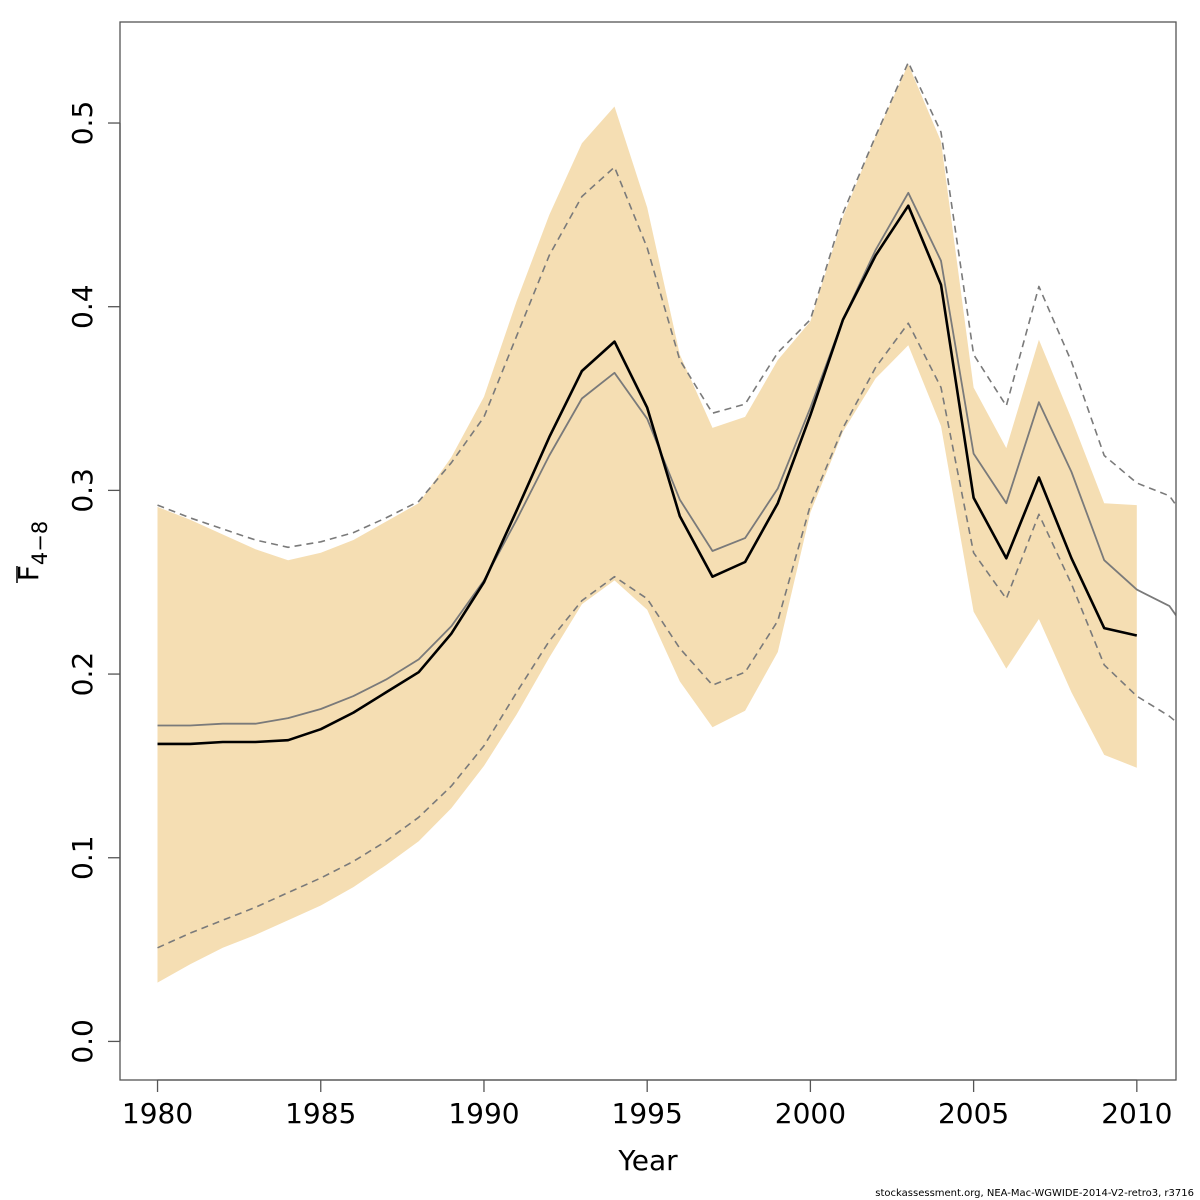 This screenshot has width=1200, height=1200. I want to click on y-tick-label: 0.3, so click(82, 490).